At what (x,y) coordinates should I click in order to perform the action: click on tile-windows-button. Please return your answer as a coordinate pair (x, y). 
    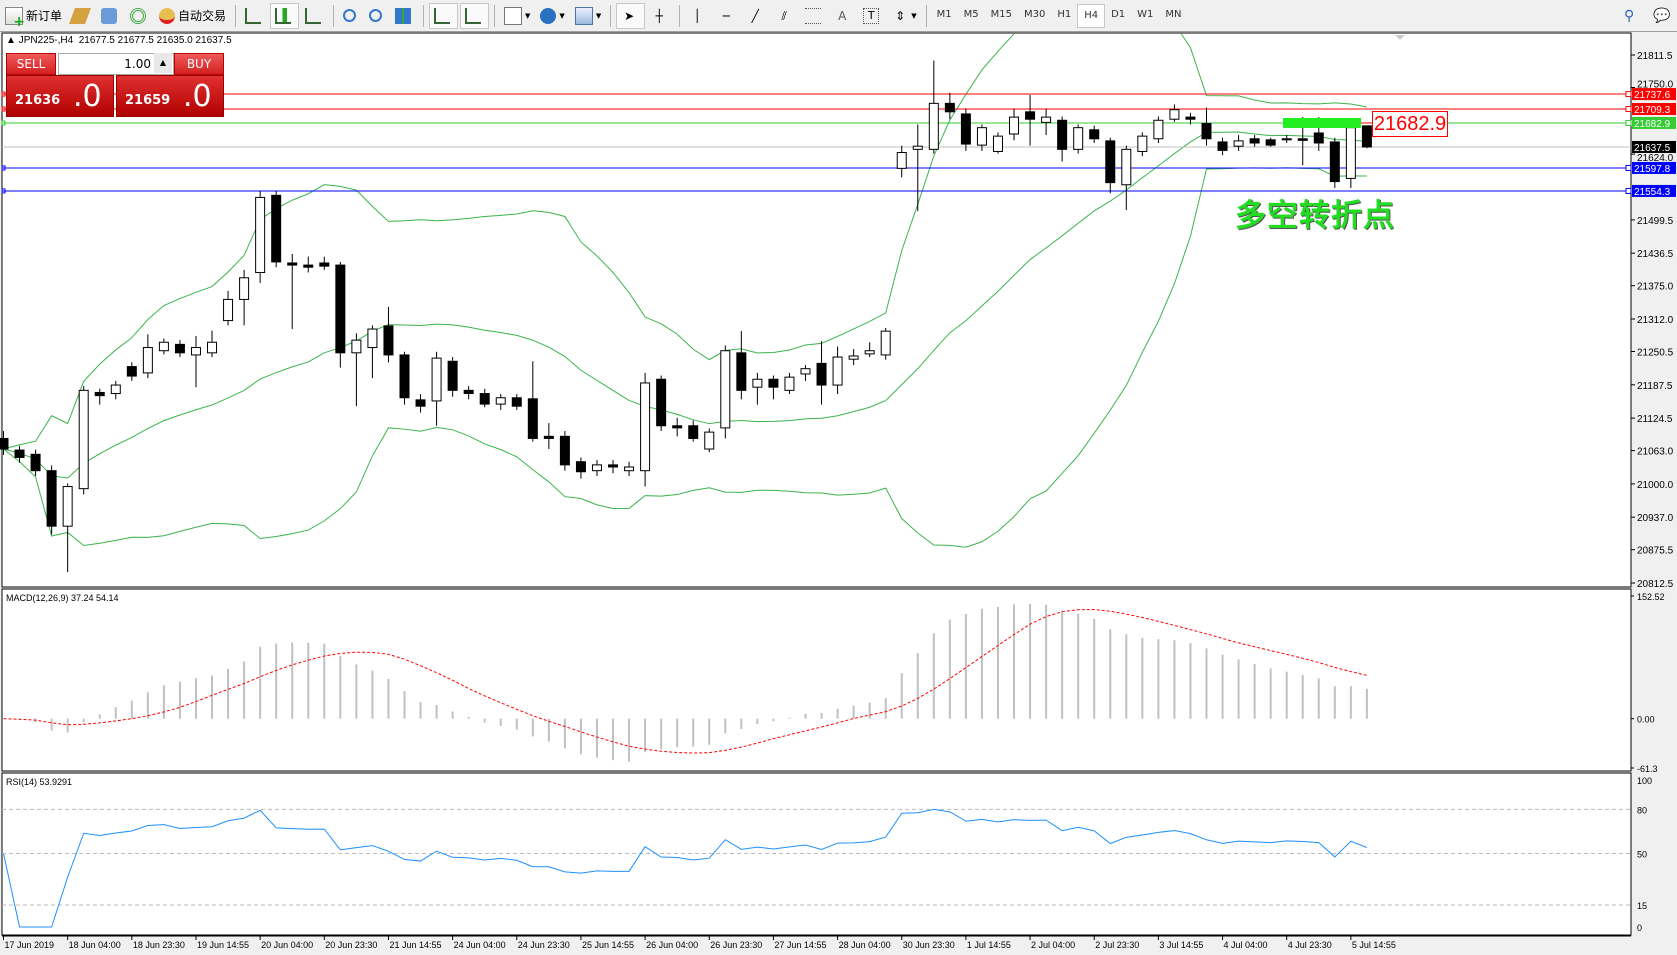
    Looking at the image, I should click on (404, 16).